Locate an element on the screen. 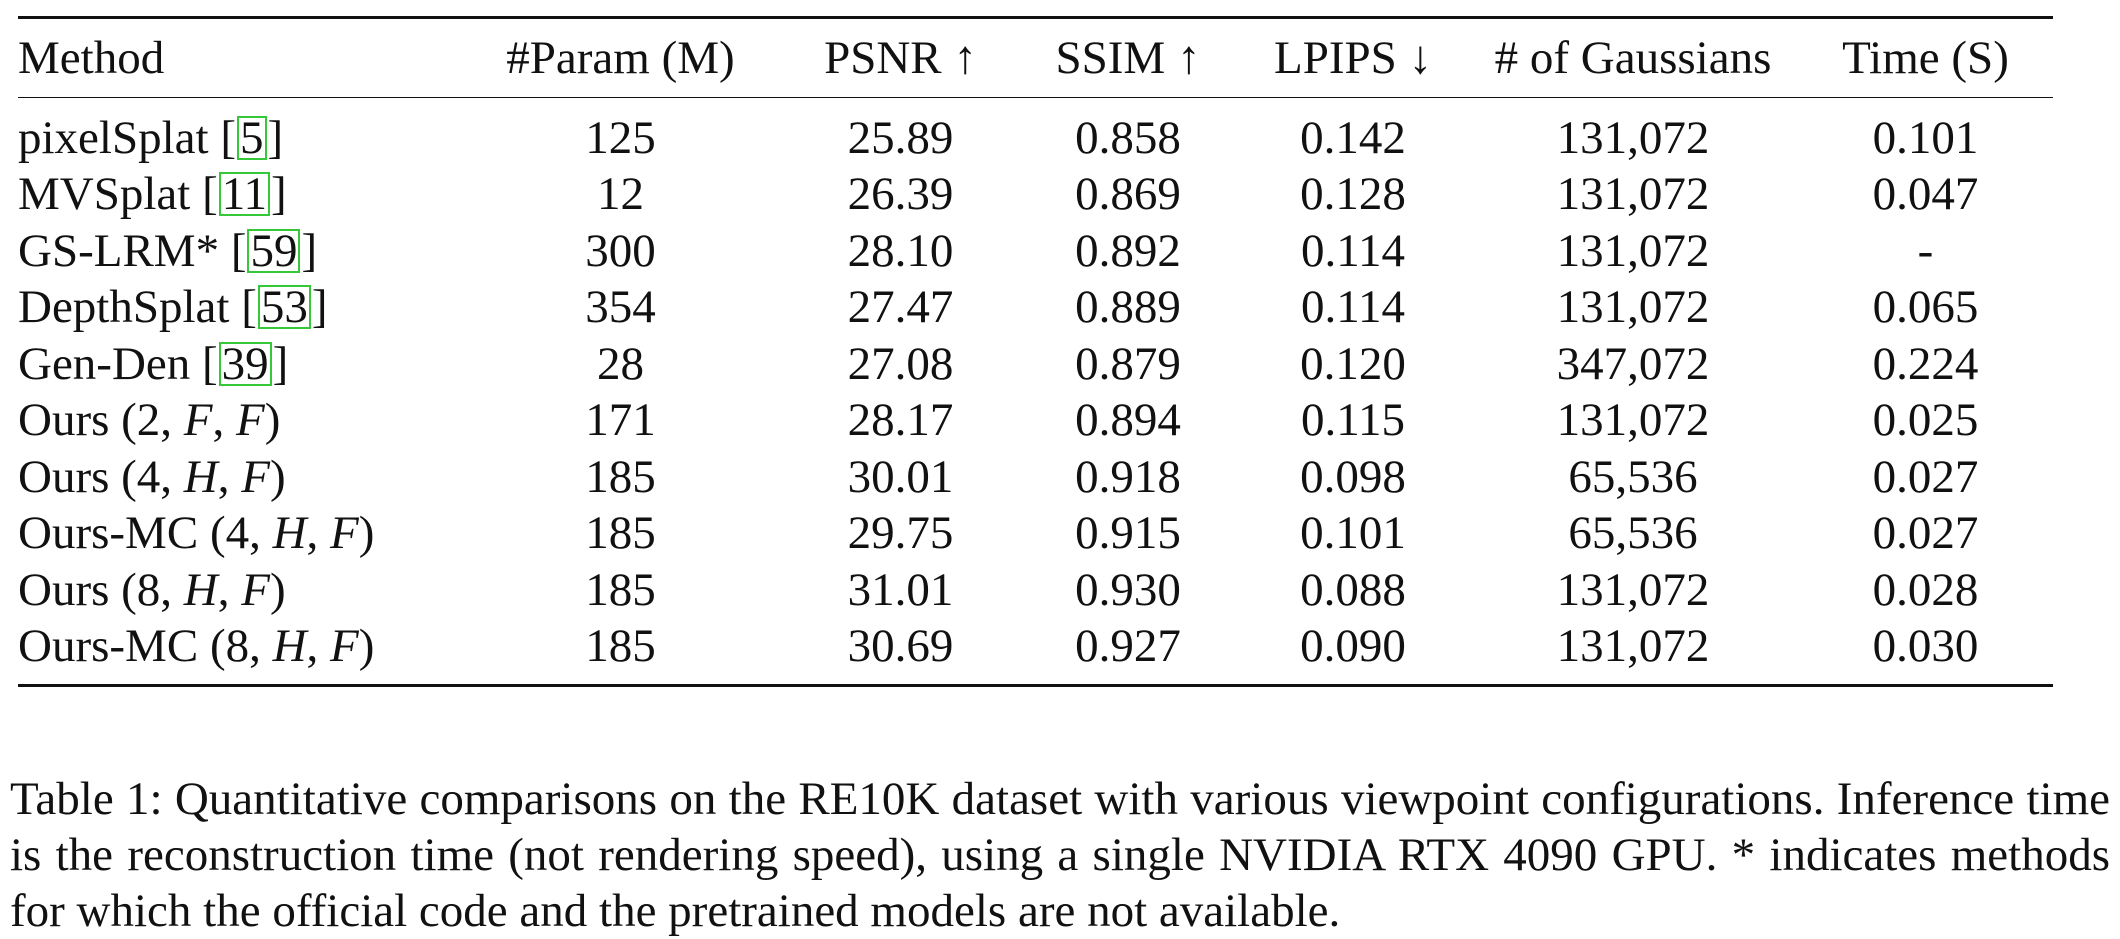  cell-psnr: 27.08 is located at coordinates (900, 363).